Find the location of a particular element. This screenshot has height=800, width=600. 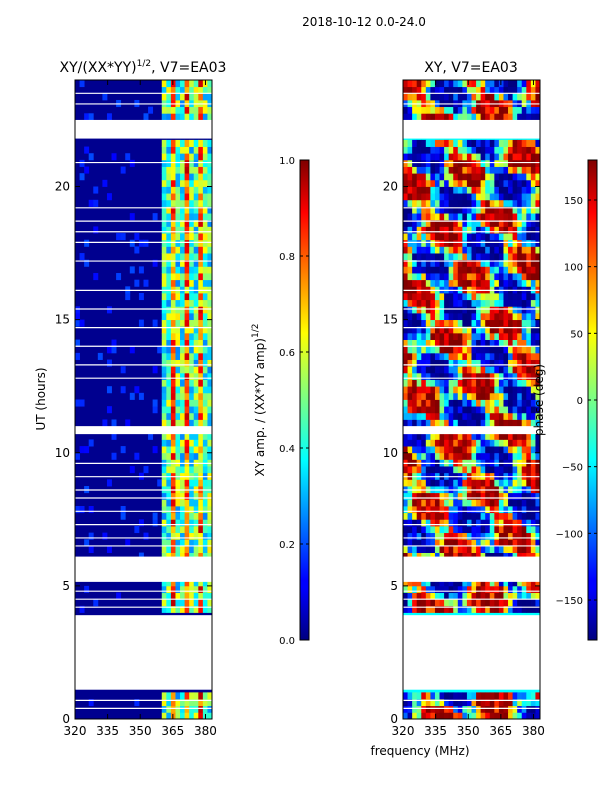

x-tick-label: 335 is located at coordinates (107, 731).